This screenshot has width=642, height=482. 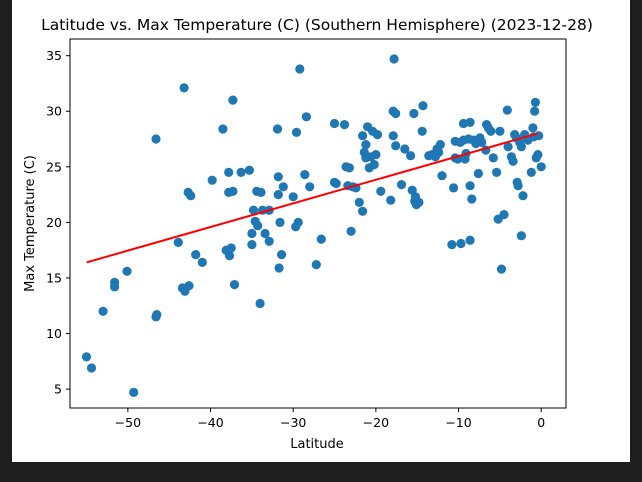 What do you see at coordinates (54, 166) in the screenshot?
I see `y-tick-label-4: 25` at bounding box center [54, 166].